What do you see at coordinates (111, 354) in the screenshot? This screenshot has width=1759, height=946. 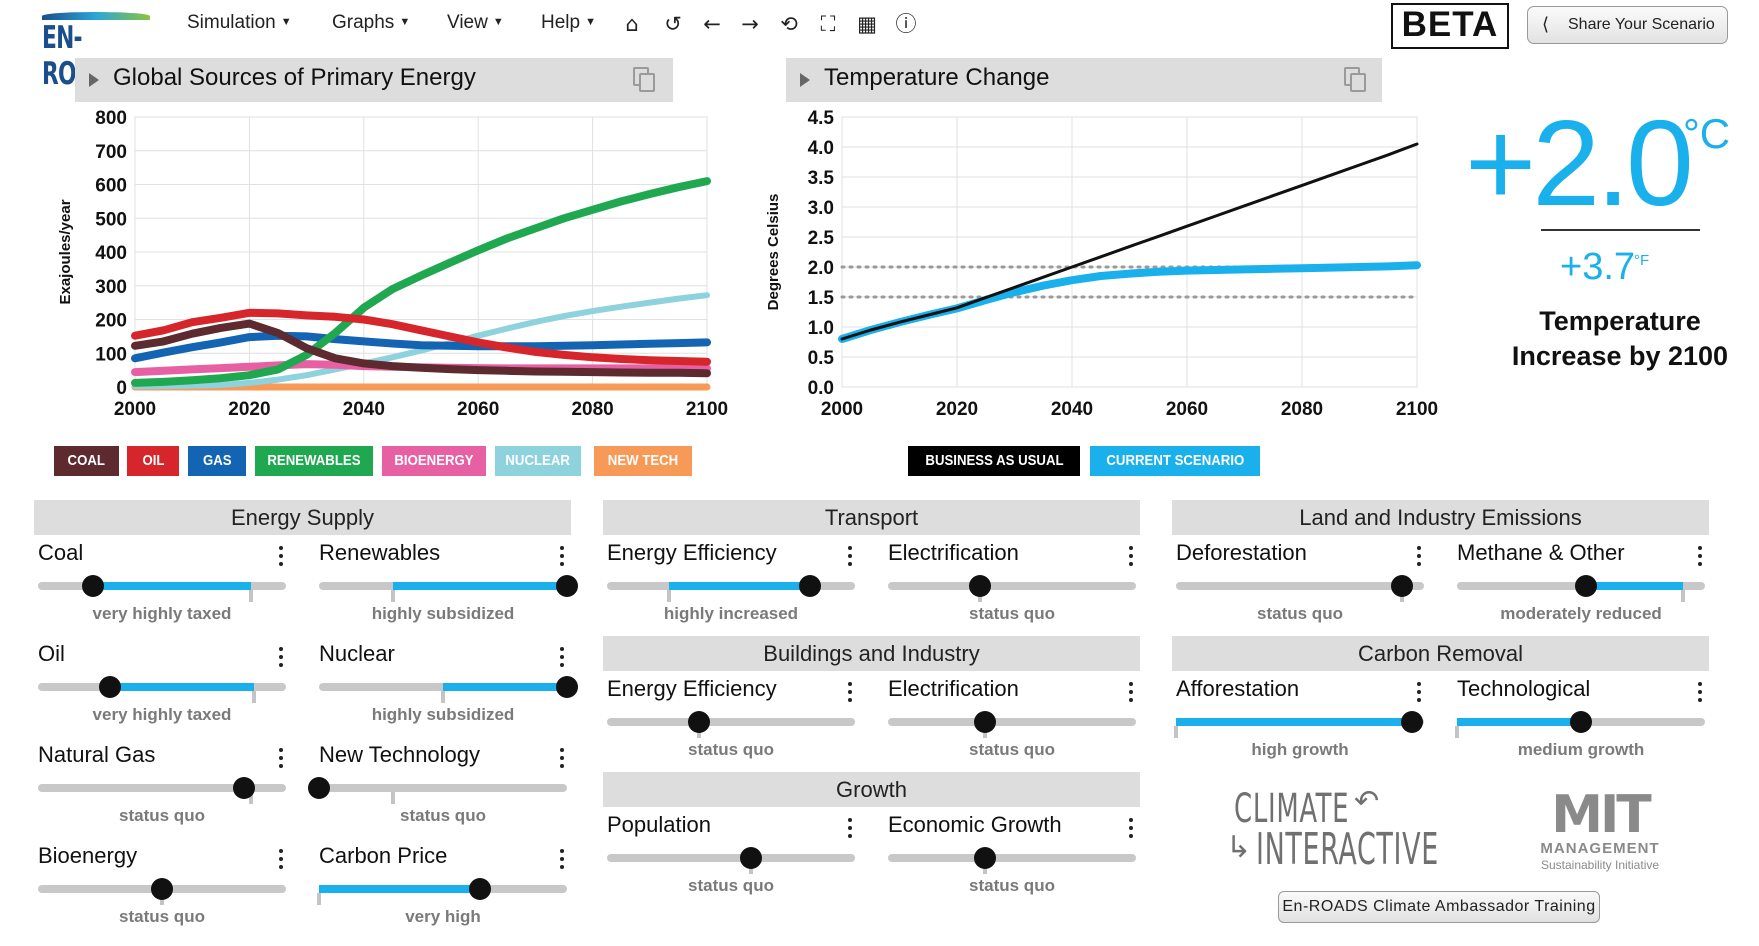 I see `y-tick-label: 100` at bounding box center [111, 354].